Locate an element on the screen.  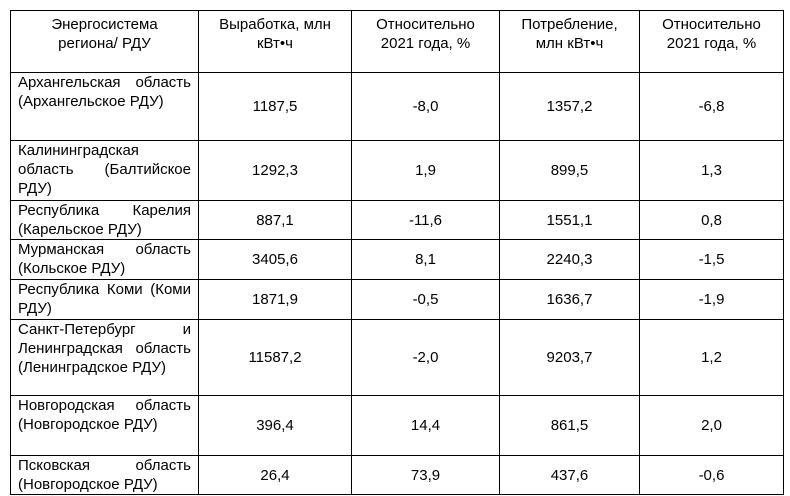
value-cell: 9203,7 is located at coordinates (569, 357).